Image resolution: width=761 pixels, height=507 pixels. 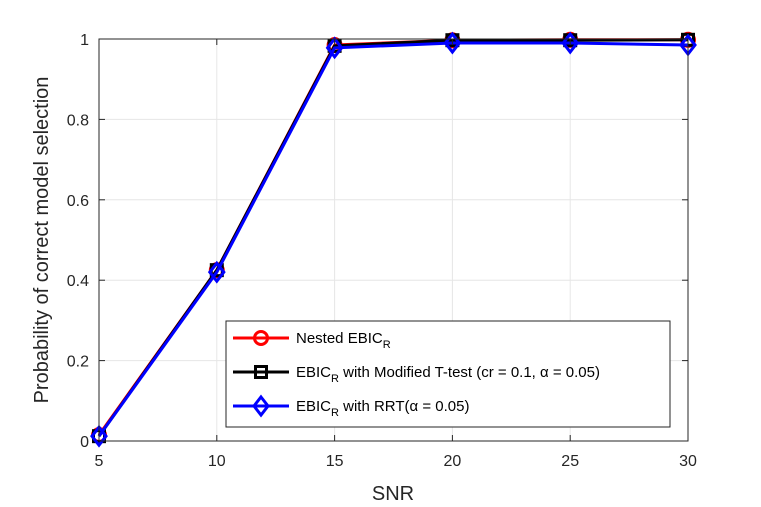 I want to click on x-tick-label: 20, so click(x=453, y=461).